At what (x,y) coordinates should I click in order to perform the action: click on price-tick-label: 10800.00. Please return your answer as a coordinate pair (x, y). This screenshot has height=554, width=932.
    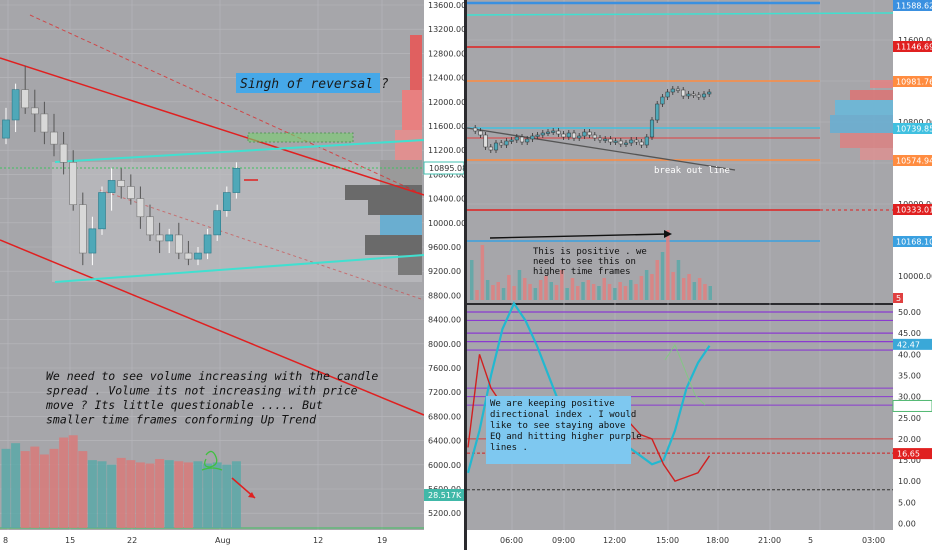
    Looking at the image, I should click on (915, 122).